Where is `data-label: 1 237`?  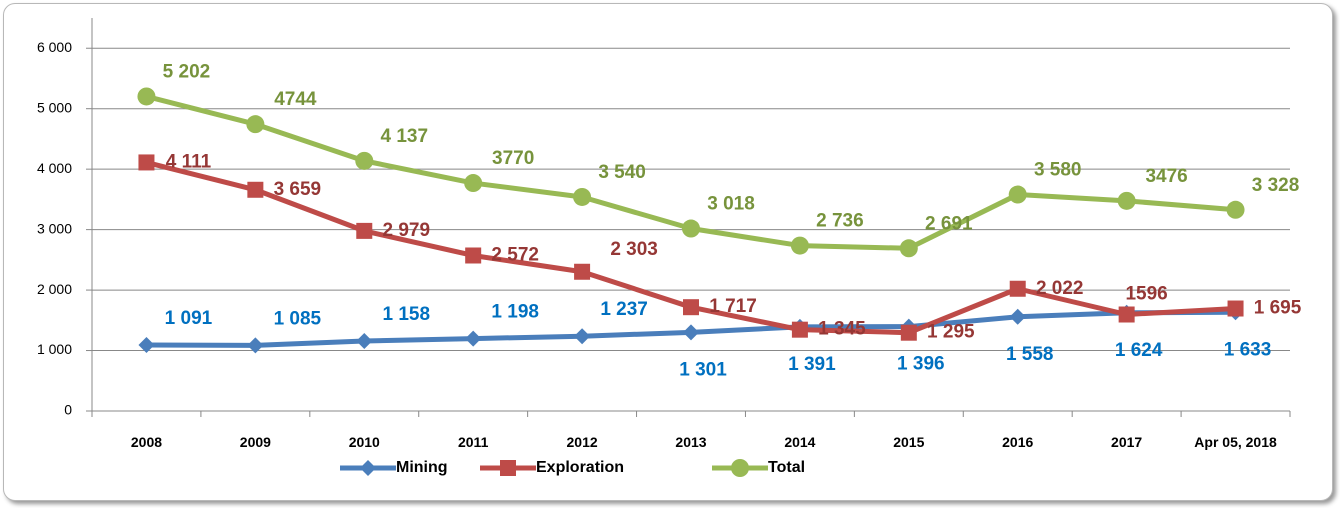
data-label: 1 237 is located at coordinates (624, 309).